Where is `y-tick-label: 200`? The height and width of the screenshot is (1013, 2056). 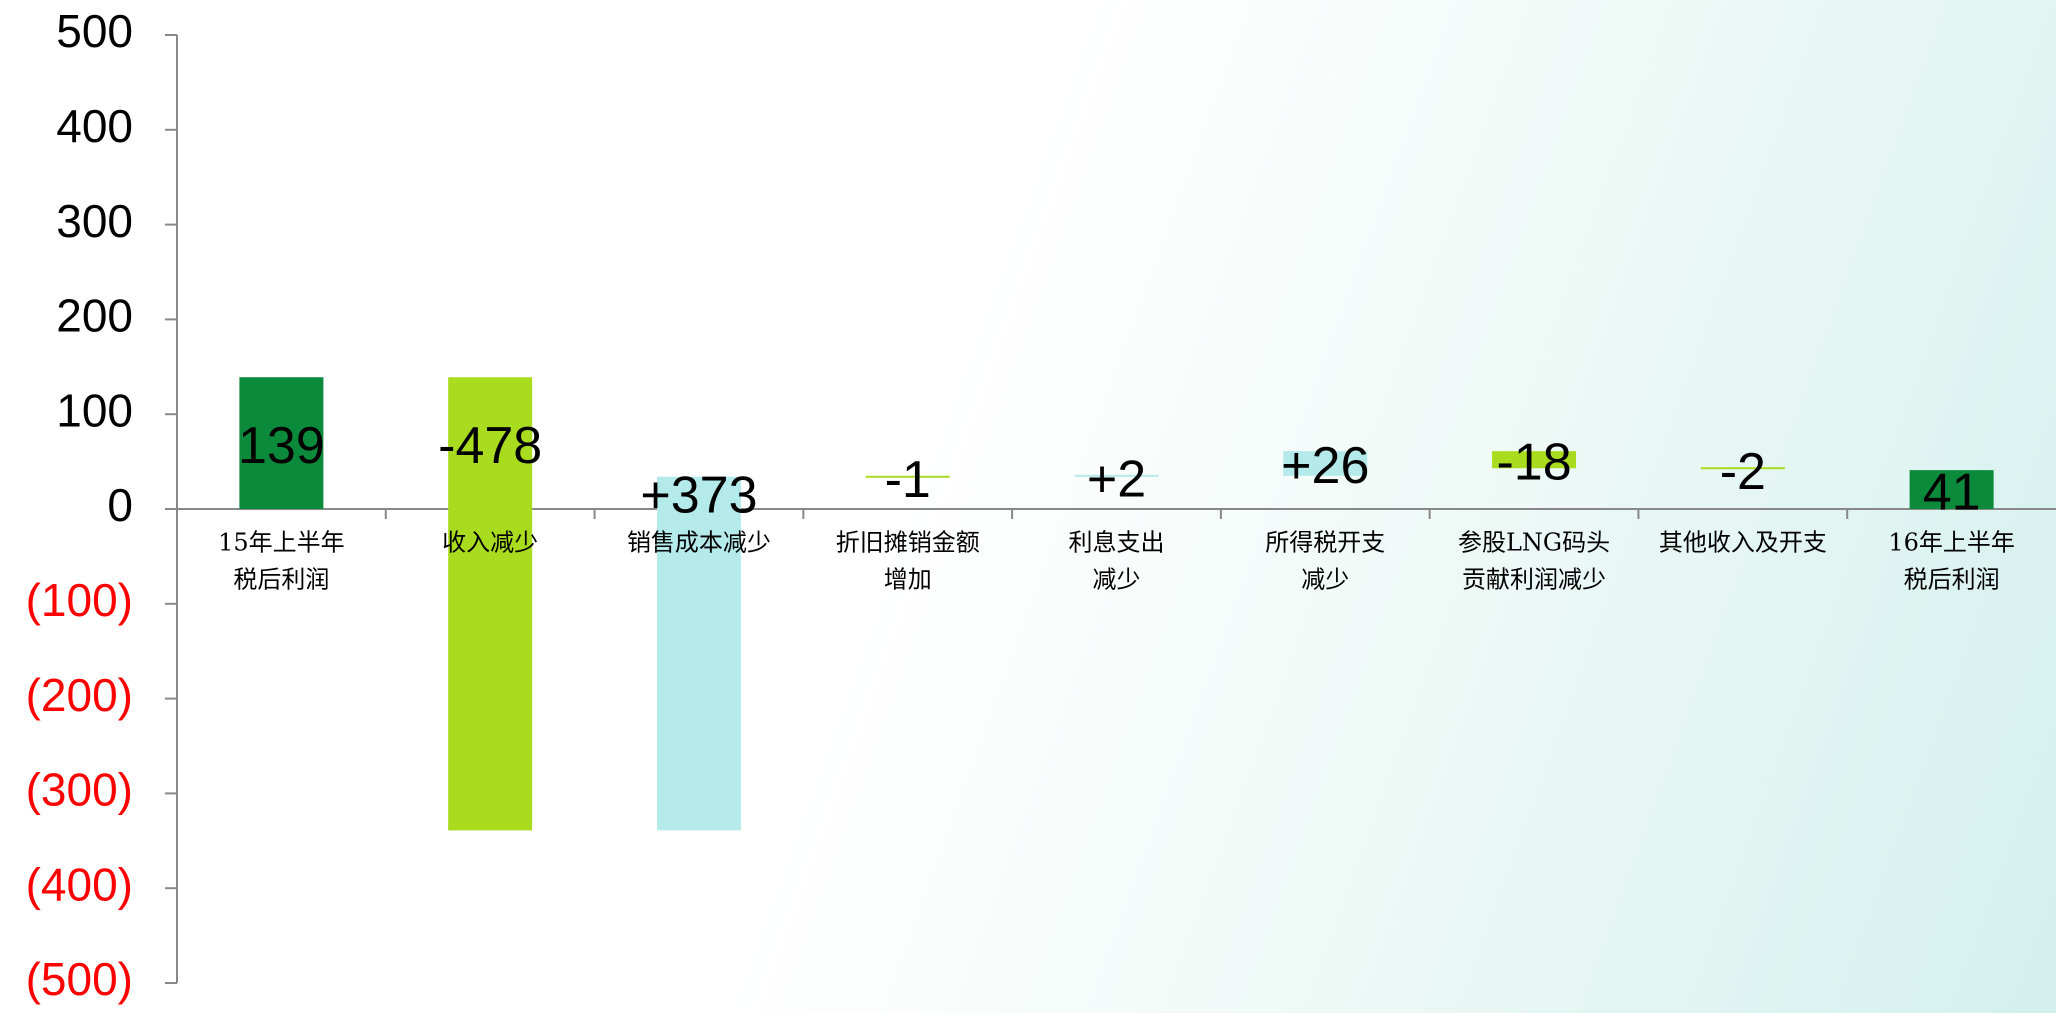
y-tick-label: 200 is located at coordinates (94, 316).